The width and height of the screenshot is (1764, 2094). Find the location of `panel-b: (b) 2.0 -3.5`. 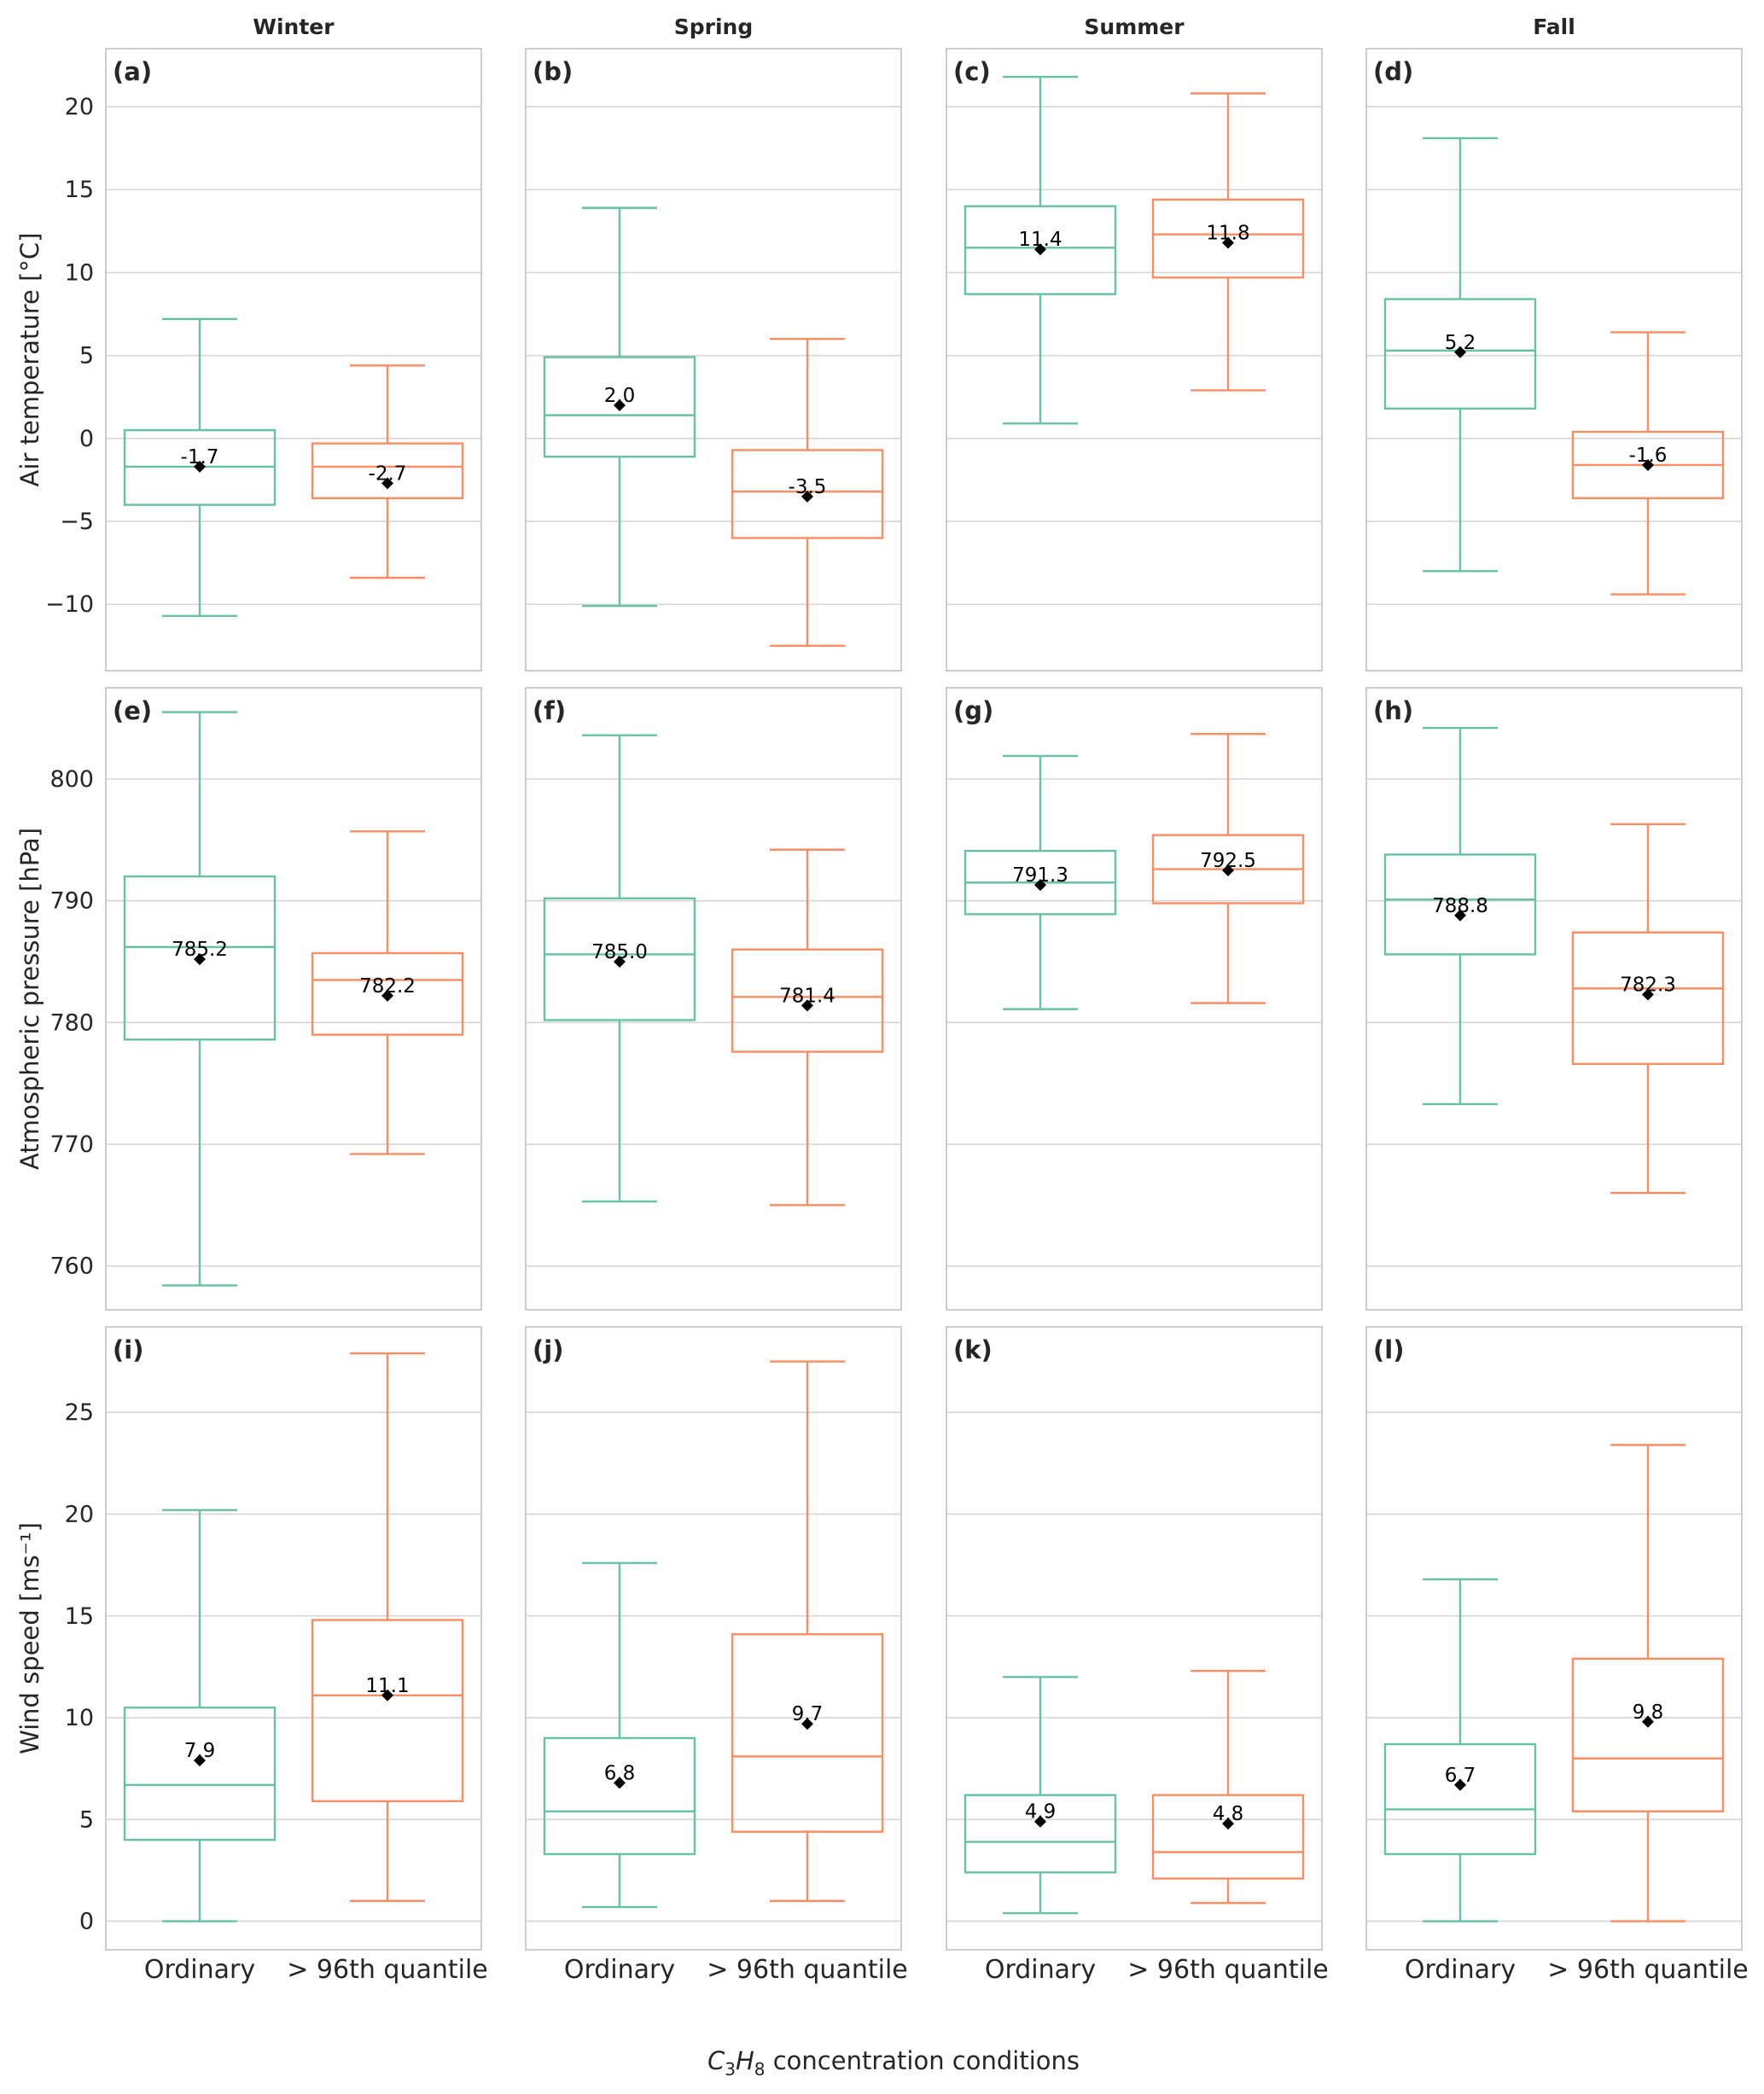

panel-b: (b) 2.0 -3.5 is located at coordinates (713, 360).